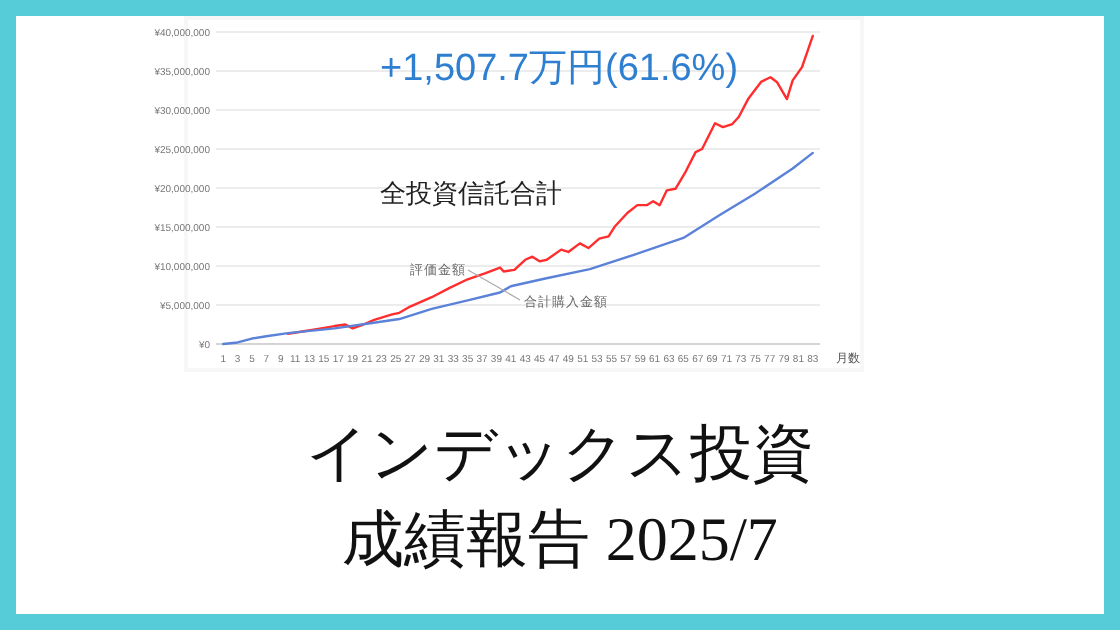 The width and height of the screenshot is (1120, 630). I want to click on text: 成績報告 2025/7, so click(560, 539).